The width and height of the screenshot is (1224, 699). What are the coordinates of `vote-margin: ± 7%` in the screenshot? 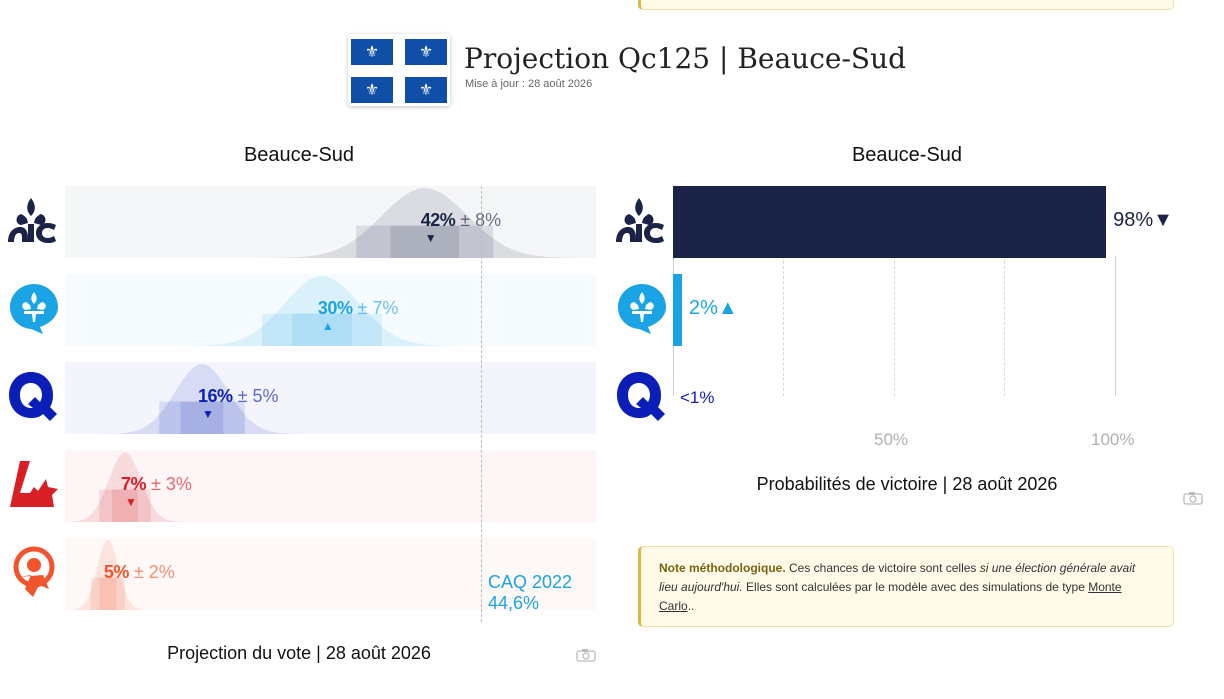 It's located at (375, 308).